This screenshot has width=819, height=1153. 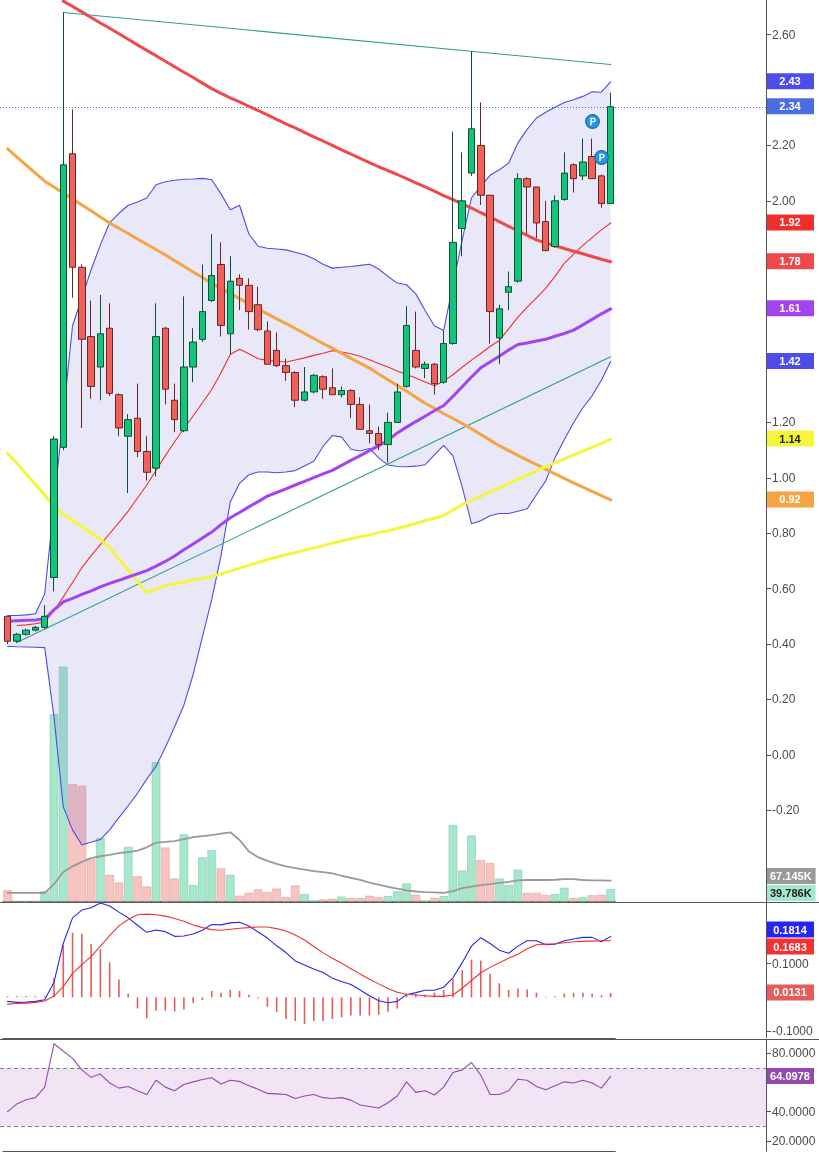 I want to click on y-tick-label: 0.00, so click(x=784, y=754).